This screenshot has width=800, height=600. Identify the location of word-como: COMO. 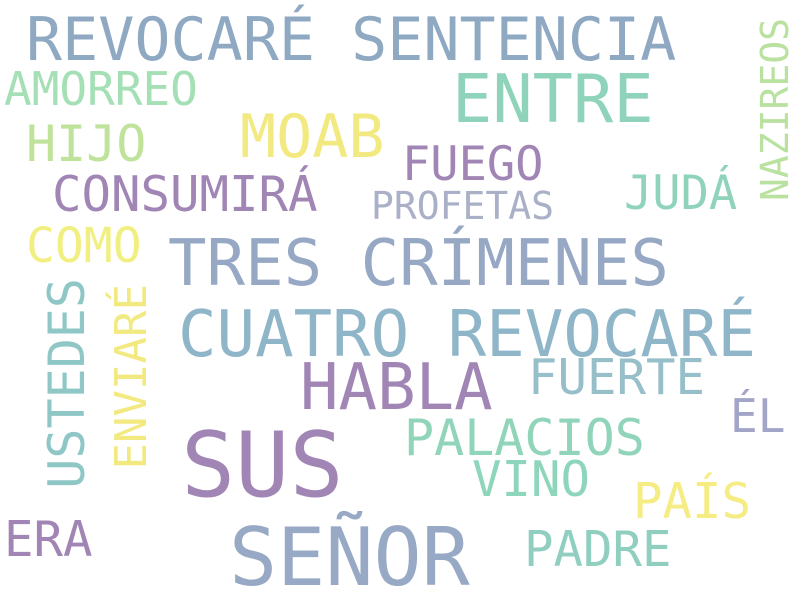
(84, 246).